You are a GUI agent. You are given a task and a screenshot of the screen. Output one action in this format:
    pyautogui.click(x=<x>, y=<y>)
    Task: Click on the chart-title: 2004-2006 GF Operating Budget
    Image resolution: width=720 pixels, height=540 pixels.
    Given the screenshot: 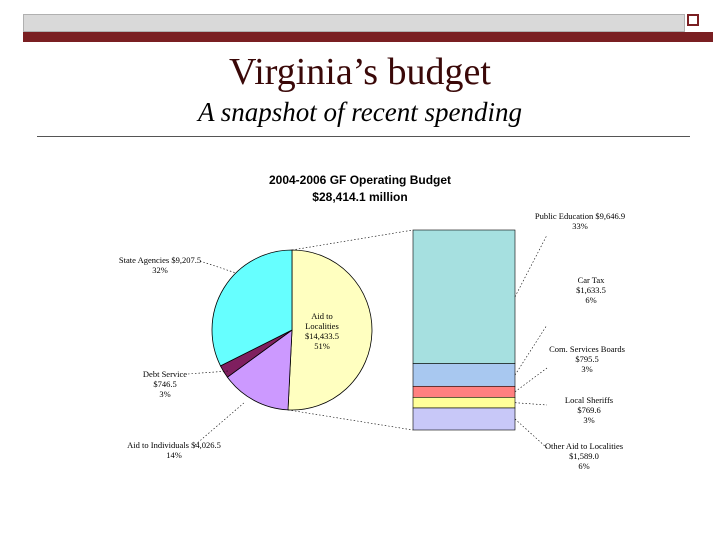 What is the action you would take?
    pyautogui.click(x=360, y=180)
    